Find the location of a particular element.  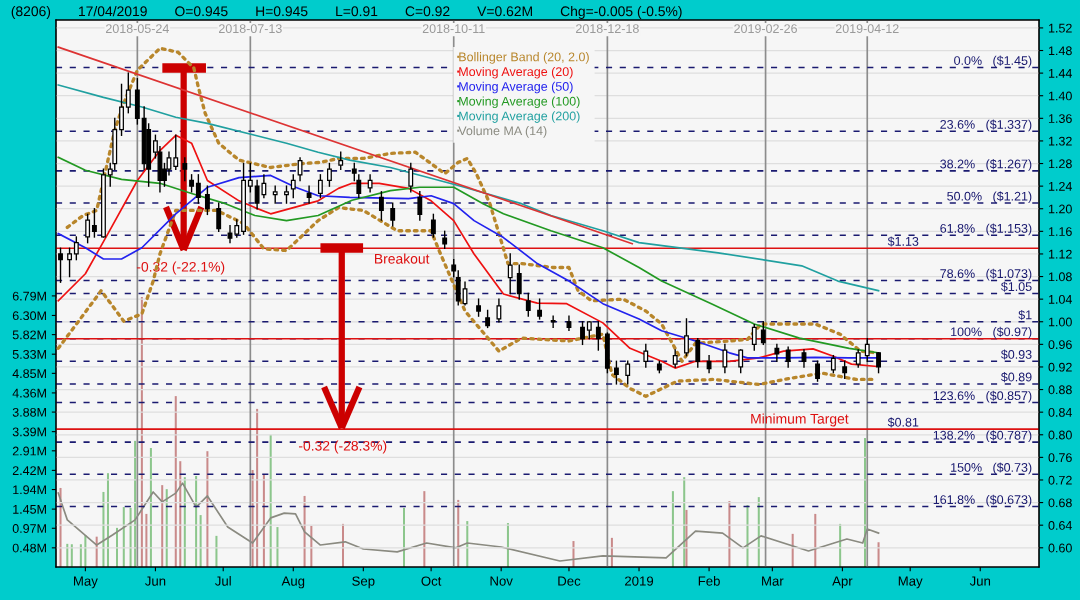

ref-line-label: 78.6% ($1.073) is located at coordinates (986, 274).